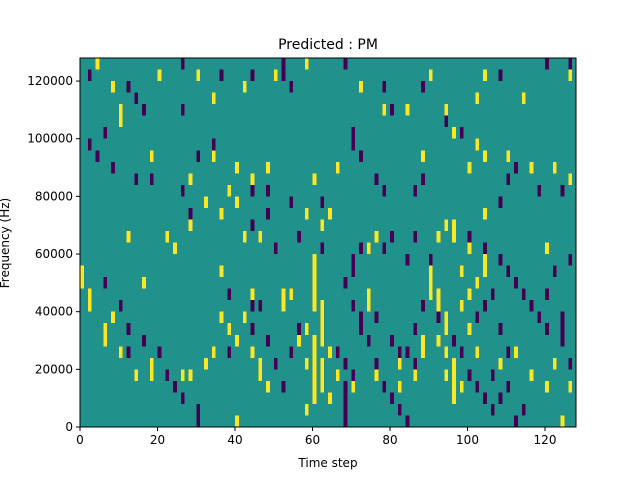 This screenshot has width=640, height=480. What do you see at coordinates (80, 440) in the screenshot?
I see `x-tick-label: 0` at bounding box center [80, 440].